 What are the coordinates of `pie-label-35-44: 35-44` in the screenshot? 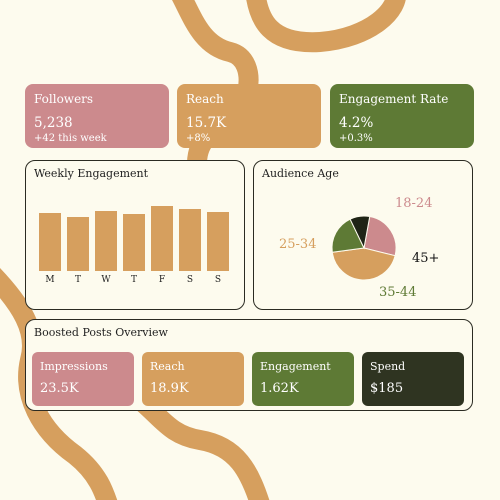 It's located at (398, 292).